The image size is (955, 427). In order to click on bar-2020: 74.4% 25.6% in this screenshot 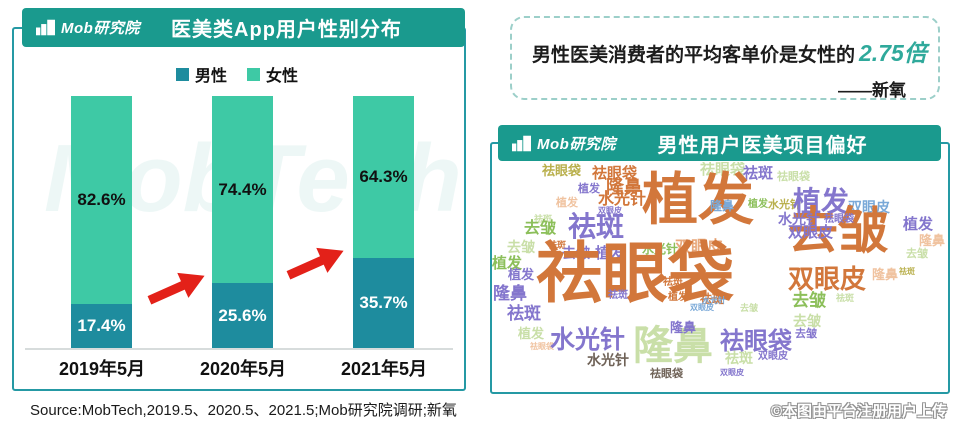, I will do `click(242, 222)`.